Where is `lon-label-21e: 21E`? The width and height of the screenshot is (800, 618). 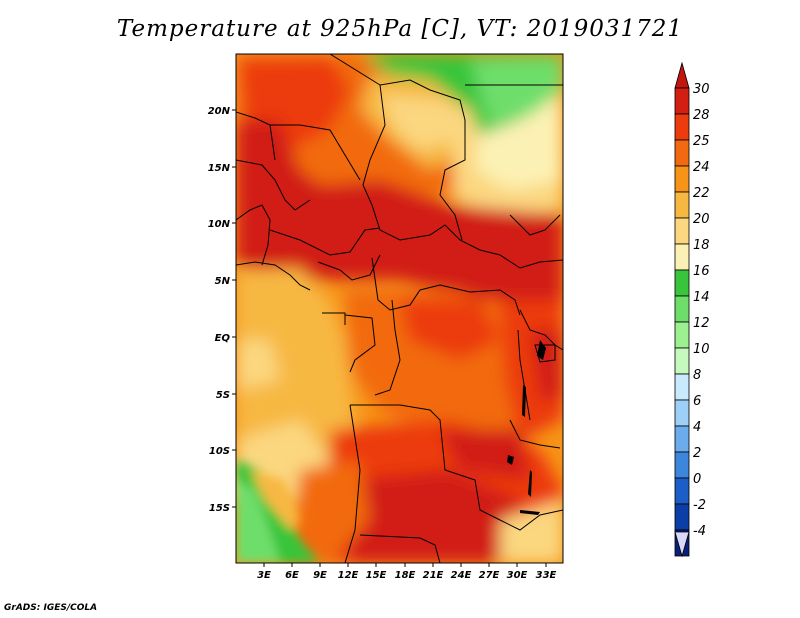
lon-label-21e: 21E is located at coordinates (433, 575).